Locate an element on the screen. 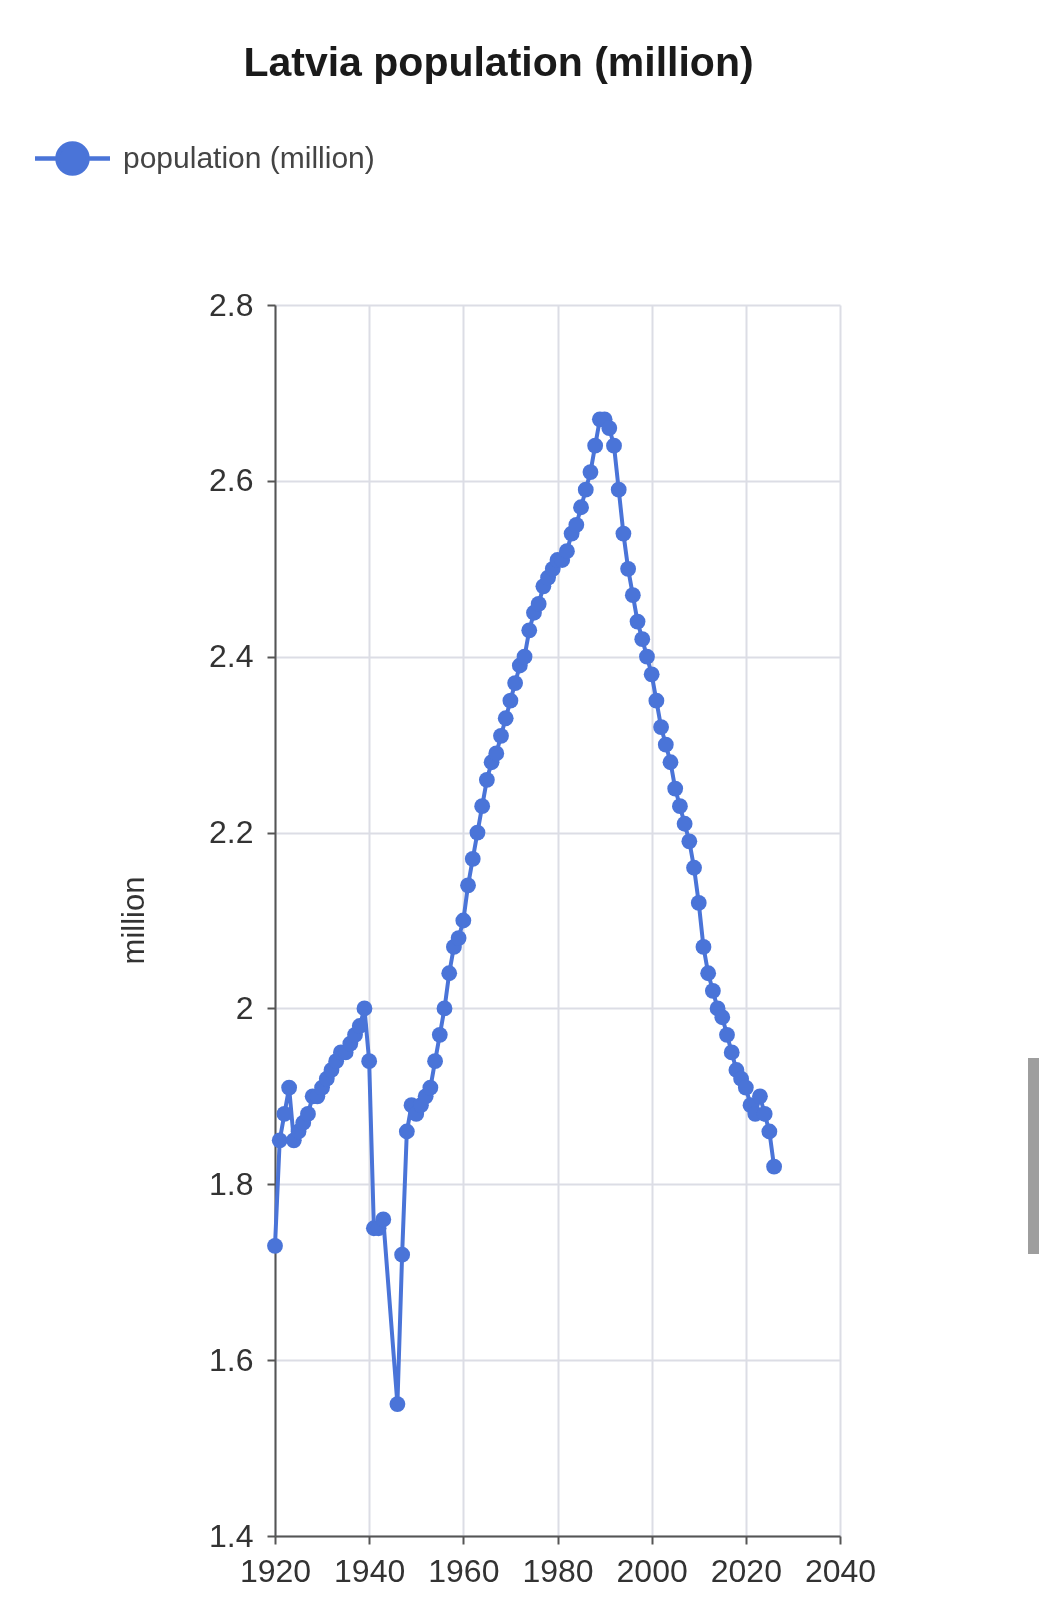  x-tick-label: 1940 is located at coordinates (370, 1570).